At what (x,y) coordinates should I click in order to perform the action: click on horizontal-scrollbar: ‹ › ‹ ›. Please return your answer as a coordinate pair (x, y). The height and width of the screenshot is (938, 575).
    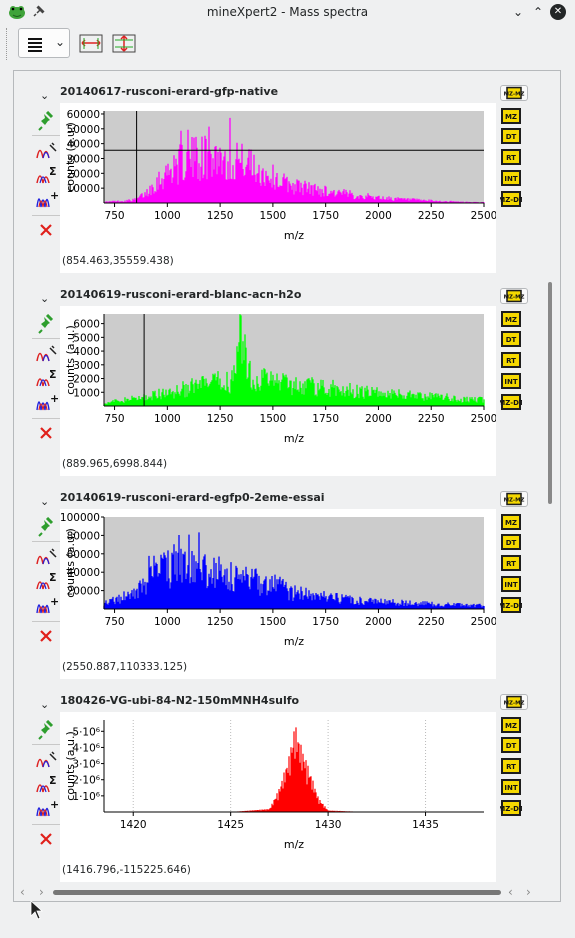
    Looking at the image, I should click on (287, 892).